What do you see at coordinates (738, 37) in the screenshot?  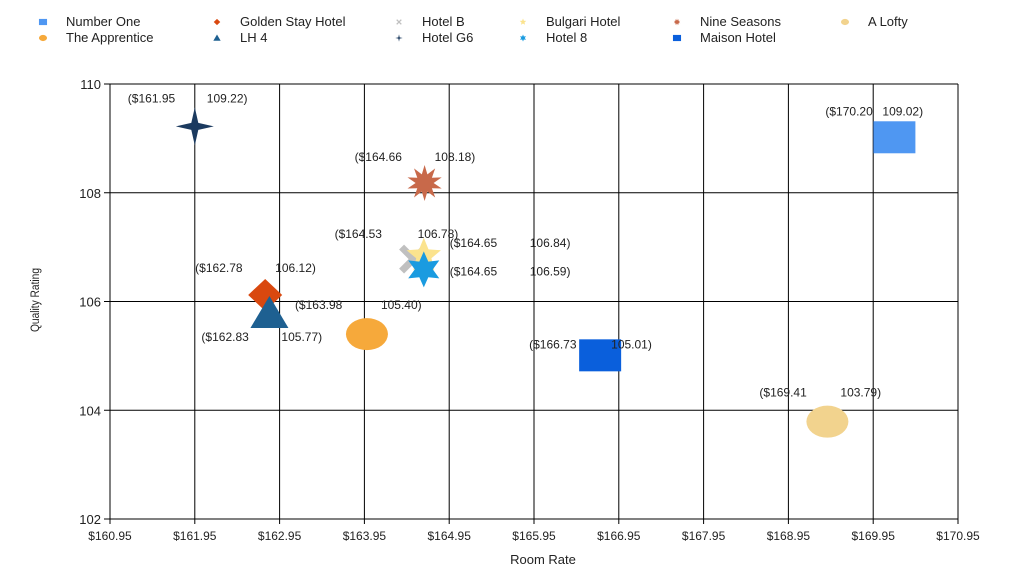 I see `legend-label: Maison Hotel` at bounding box center [738, 37].